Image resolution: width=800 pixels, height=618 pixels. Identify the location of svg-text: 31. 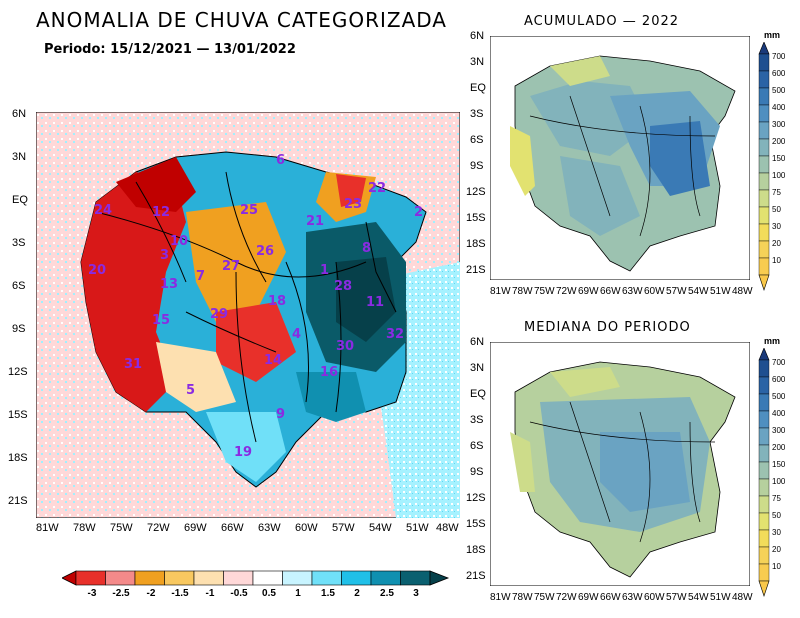
(133, 364).